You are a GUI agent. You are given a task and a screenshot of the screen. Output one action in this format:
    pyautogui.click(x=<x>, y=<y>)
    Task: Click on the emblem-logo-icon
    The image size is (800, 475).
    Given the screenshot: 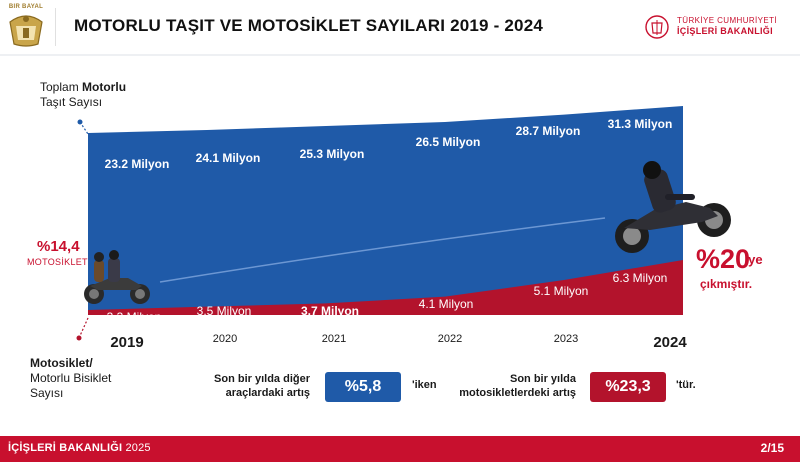 What is the action you would take?
    pyautogui.click(x=26, y=31)
    